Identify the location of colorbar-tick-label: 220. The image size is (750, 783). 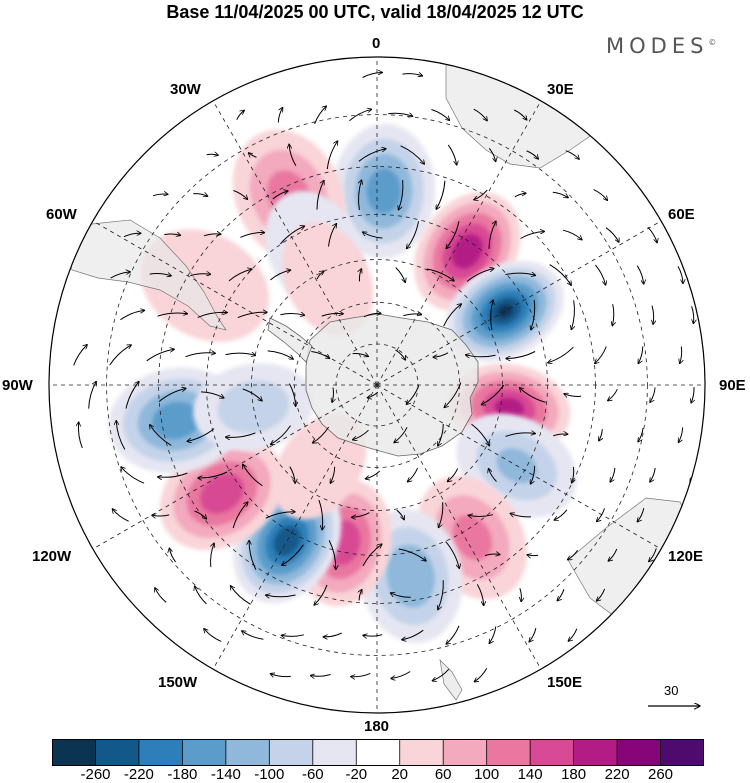
(617, 774).